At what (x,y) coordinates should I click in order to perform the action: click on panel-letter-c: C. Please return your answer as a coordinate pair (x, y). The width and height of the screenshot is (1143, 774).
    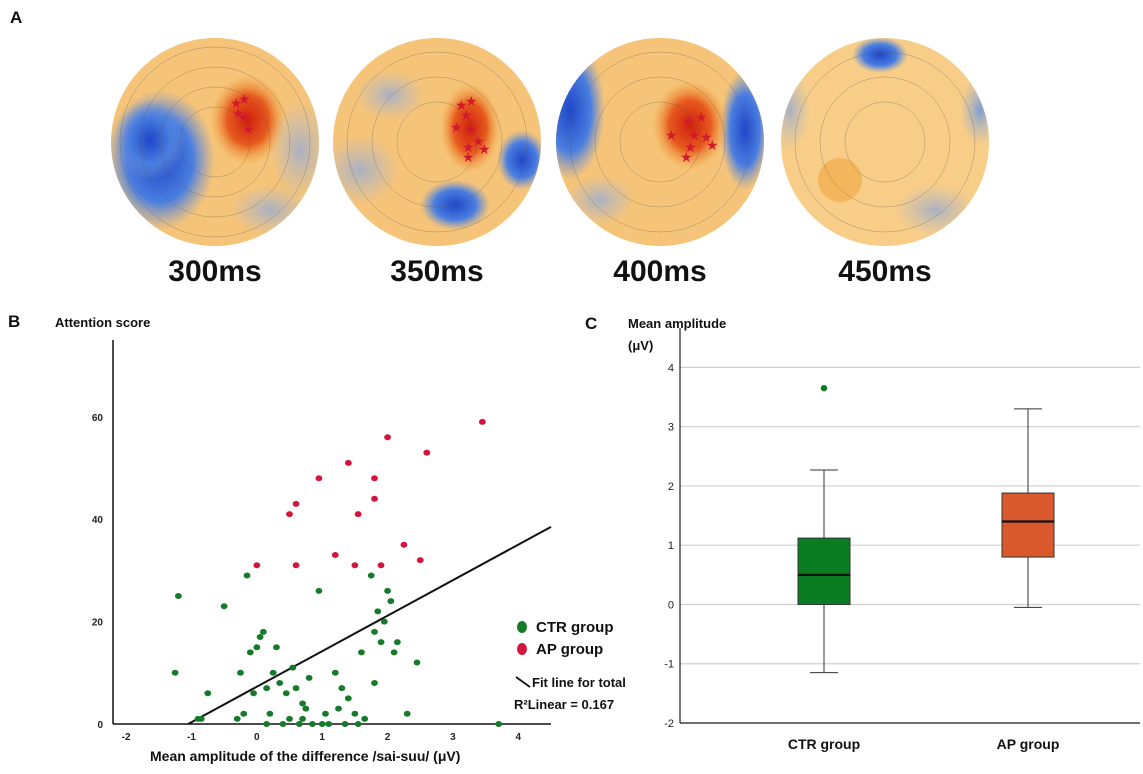
    Looking at the image, I should click on (591, 323).